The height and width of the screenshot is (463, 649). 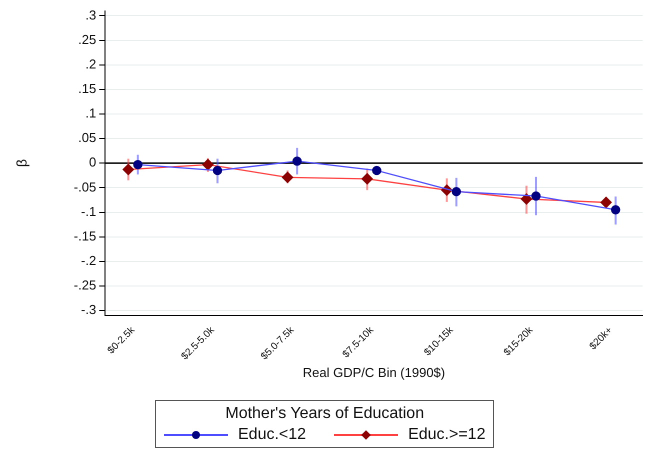 I want to click on legend-label: Educ.>=12, so click(x=447, y=435).